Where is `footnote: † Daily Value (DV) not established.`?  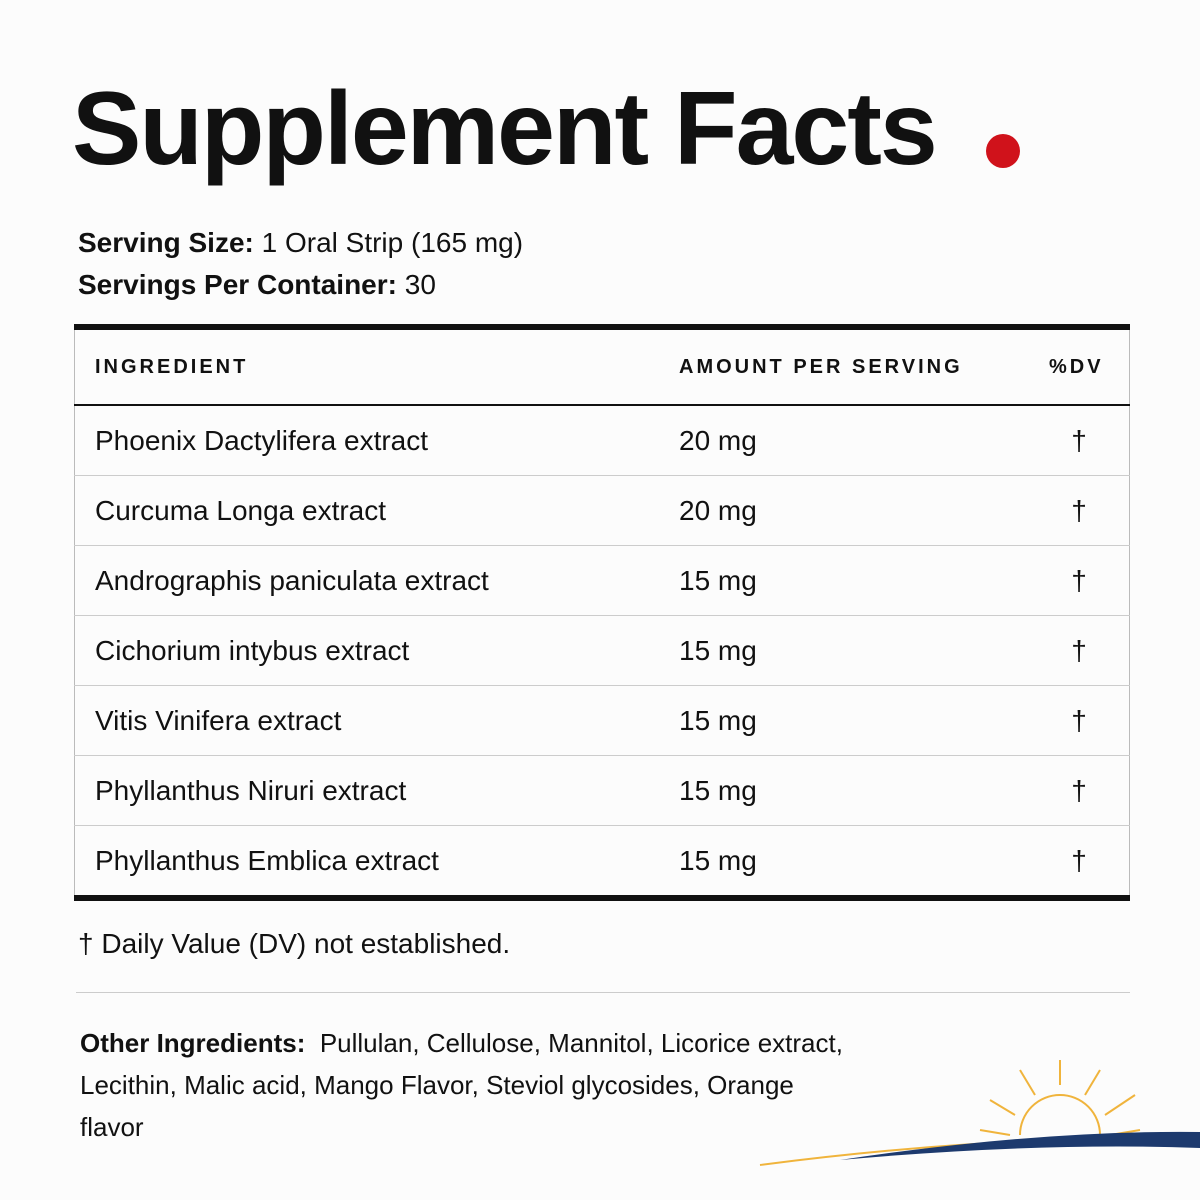
footnote: † Daily Value (DV) not established. is located at coordinates (294, 943).